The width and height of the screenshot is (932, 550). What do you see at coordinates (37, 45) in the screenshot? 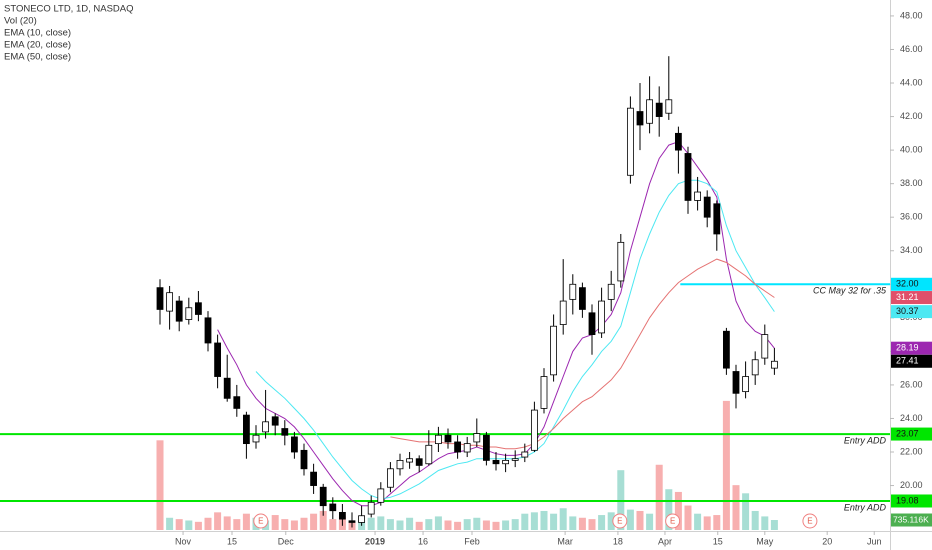
I see `legend-entry: EMA (20, close)` at bounding box center [37, 45].